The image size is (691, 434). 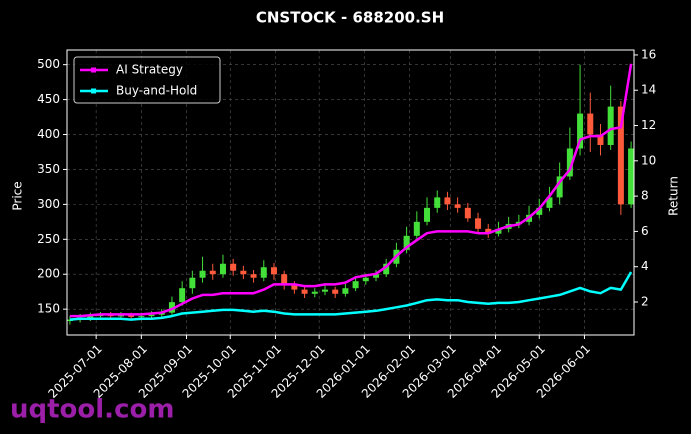 I want to click on y-tick-label: 300, so click(x=48, y=204).